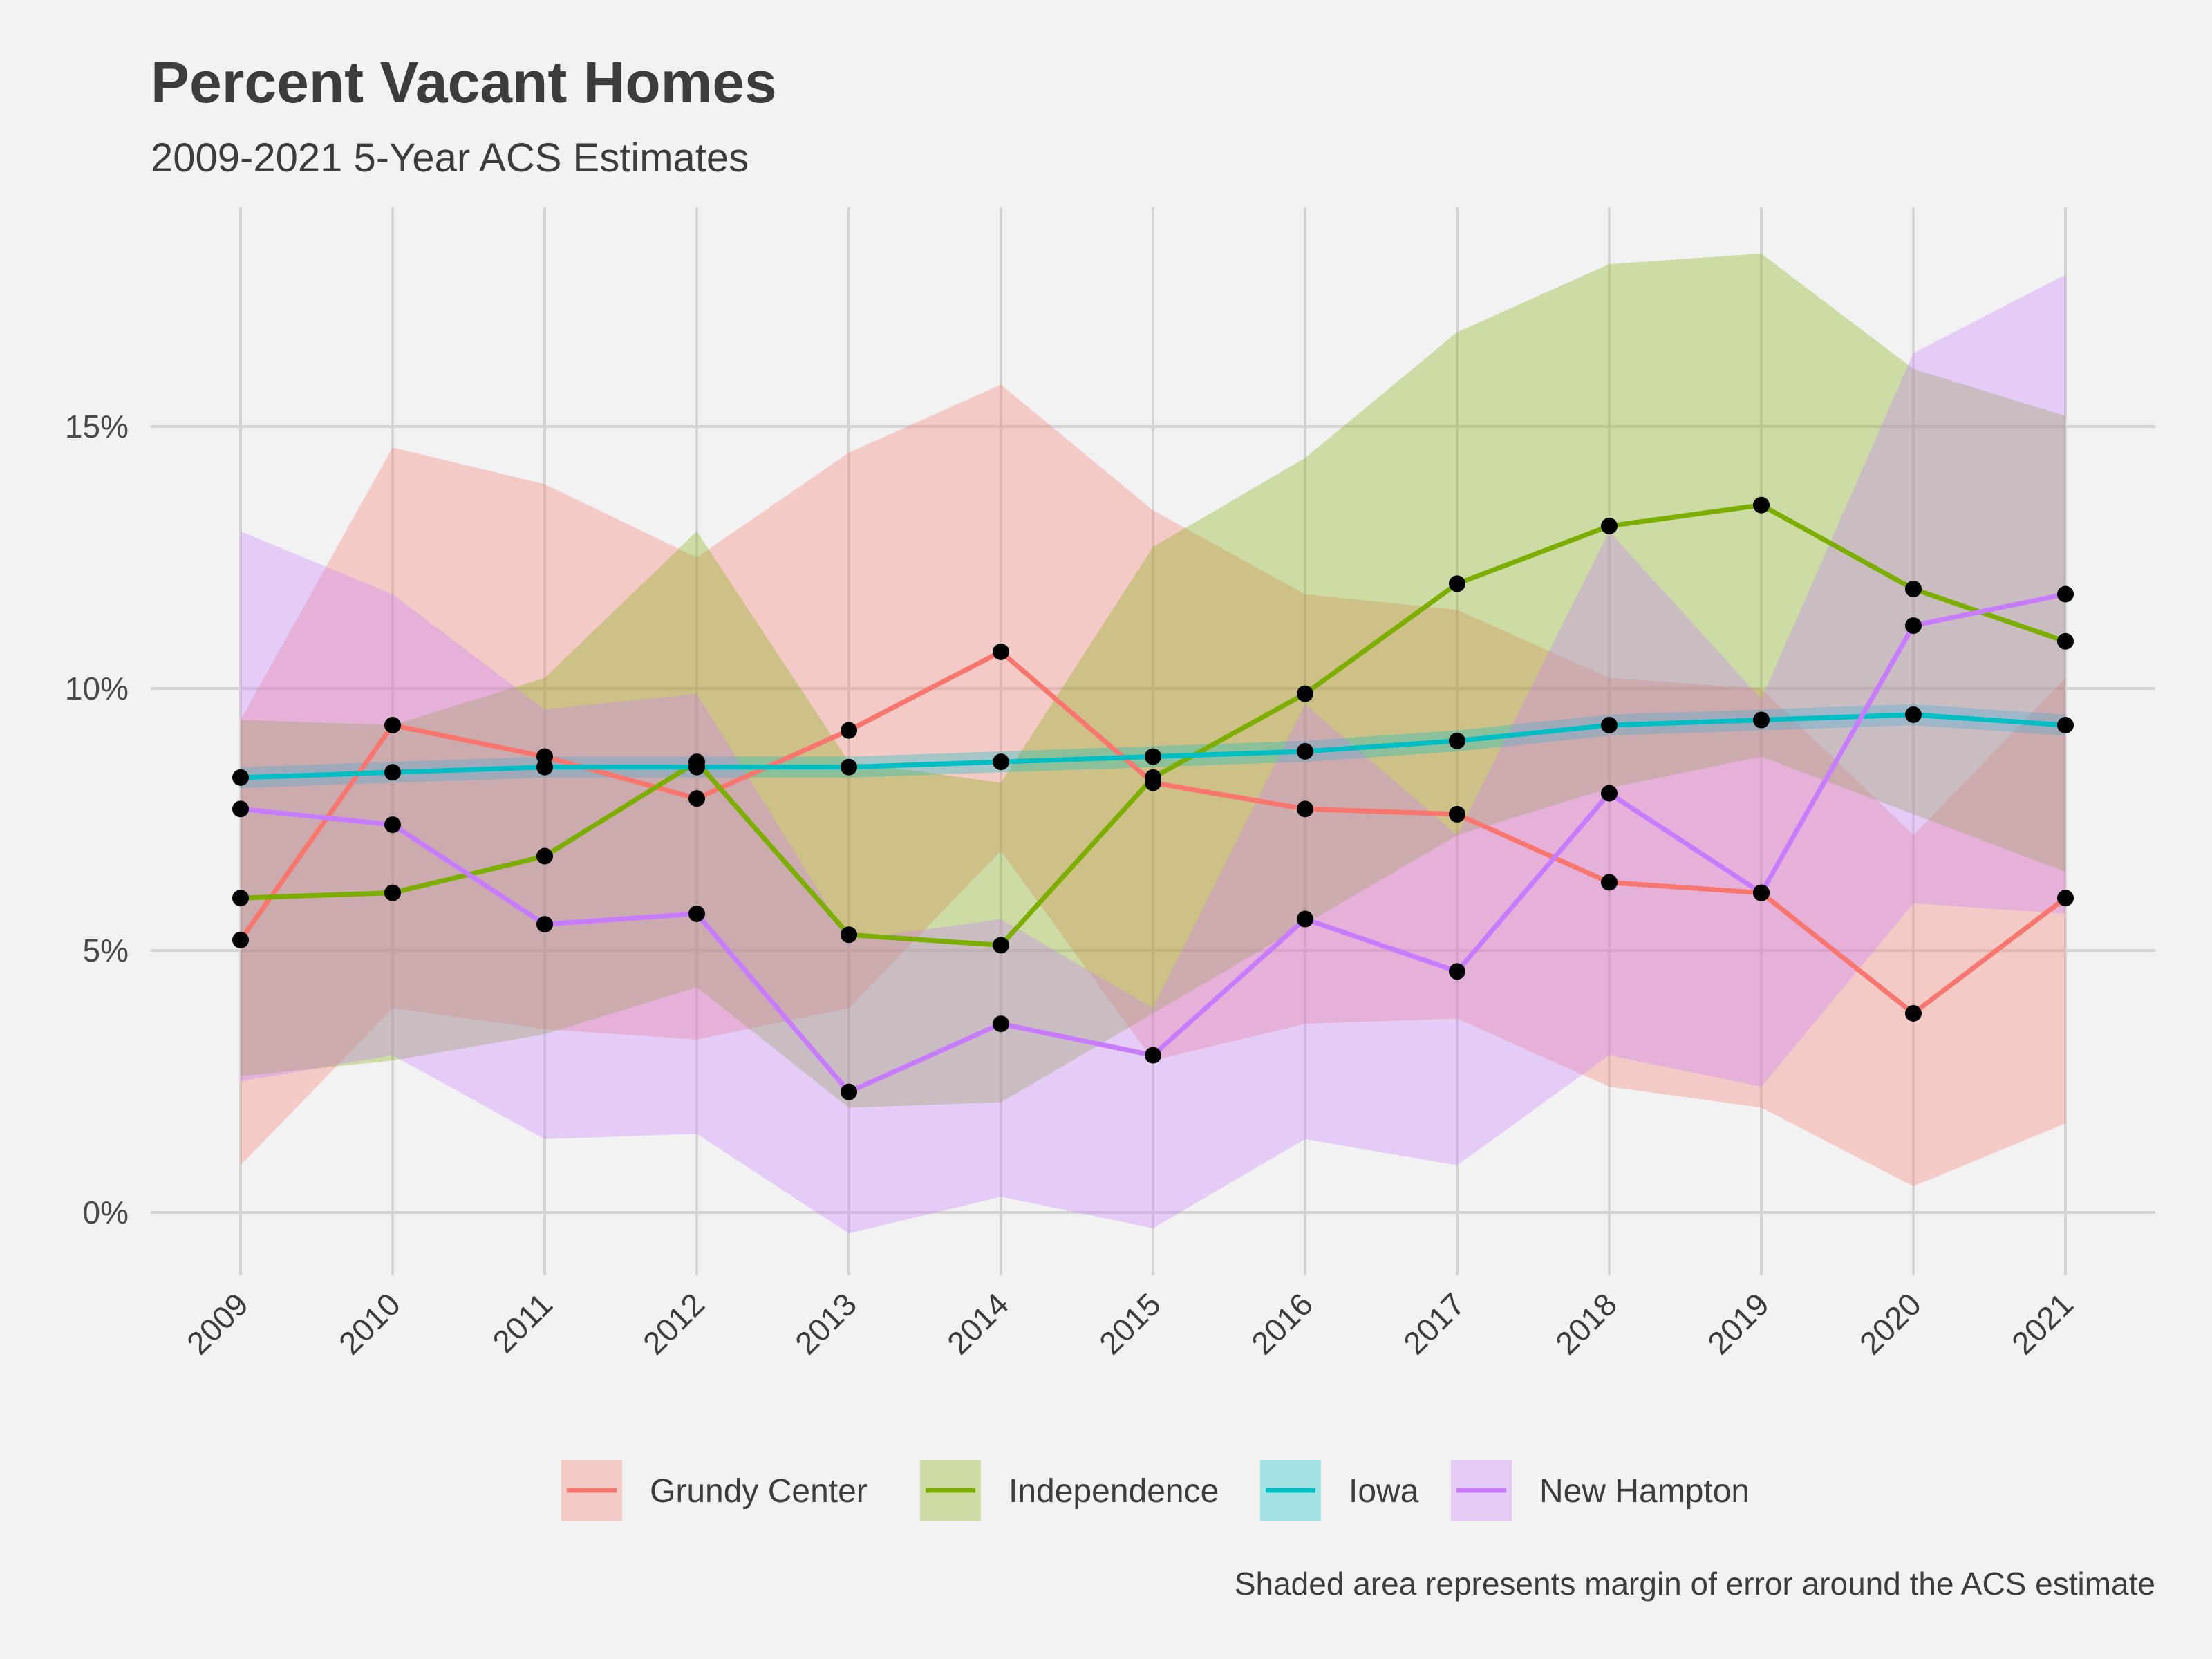  Describe the element at coordinates (1114, 1492) in the screenshot. I see `legend-label: Independence` at that location.